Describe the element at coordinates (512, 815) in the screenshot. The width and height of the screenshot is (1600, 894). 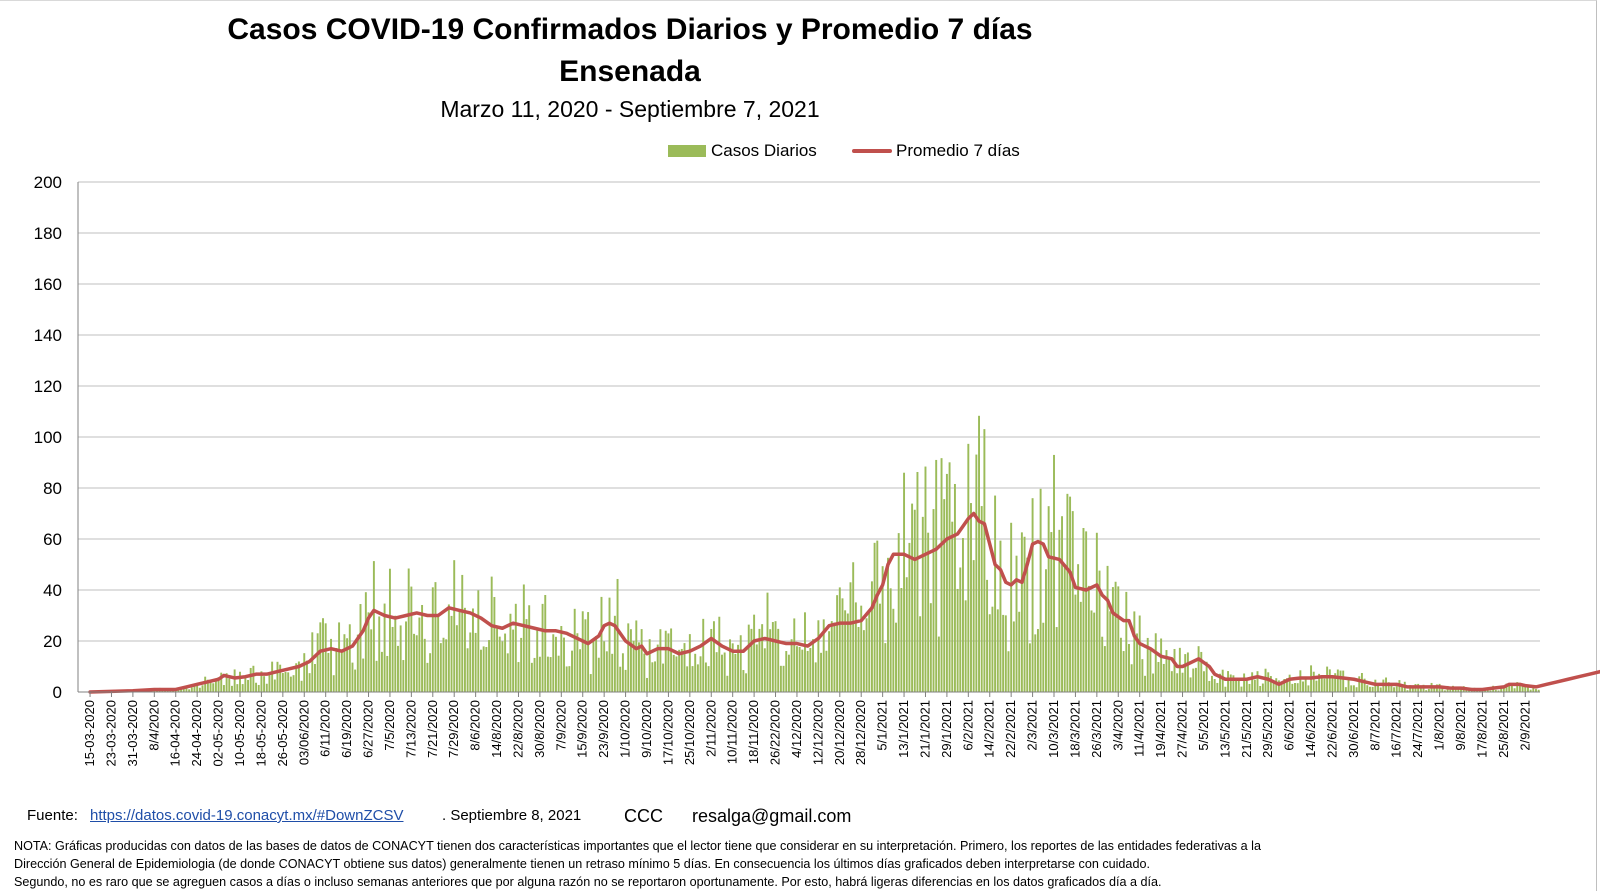
I see `source-date: . Septiembre 8, 2021` at that location.